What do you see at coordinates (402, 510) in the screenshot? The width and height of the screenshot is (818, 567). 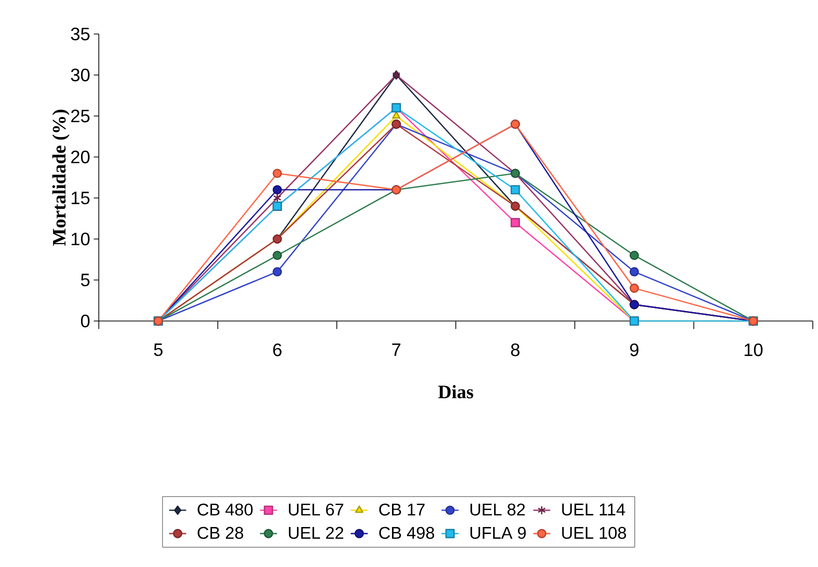 I see `legend-label: CB 17` at bounding box center [402, 510].